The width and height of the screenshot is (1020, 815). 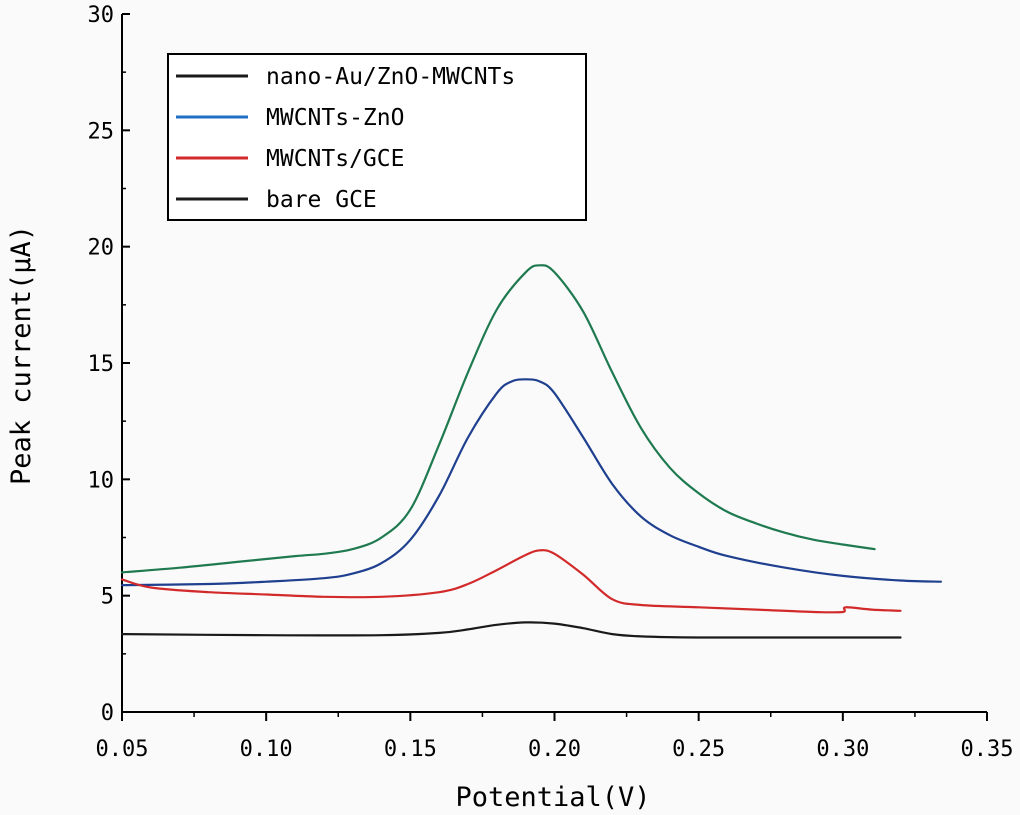 What do you see at coordinates (987, 749) in the screenshot?
I see `x-tick-label: 0.35` at bounding box center [987, 749].